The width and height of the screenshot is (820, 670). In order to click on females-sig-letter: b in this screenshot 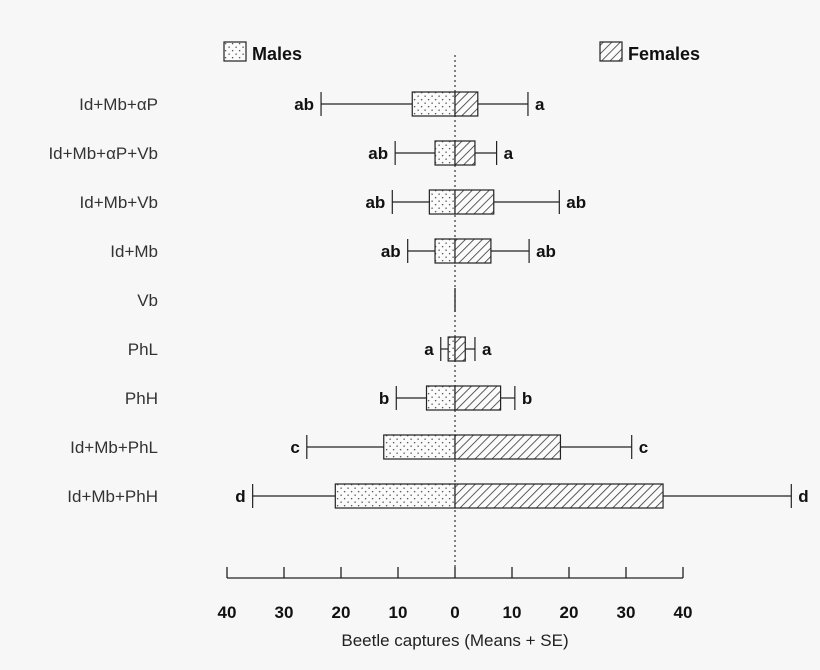, I will do `click(527, 398)`.